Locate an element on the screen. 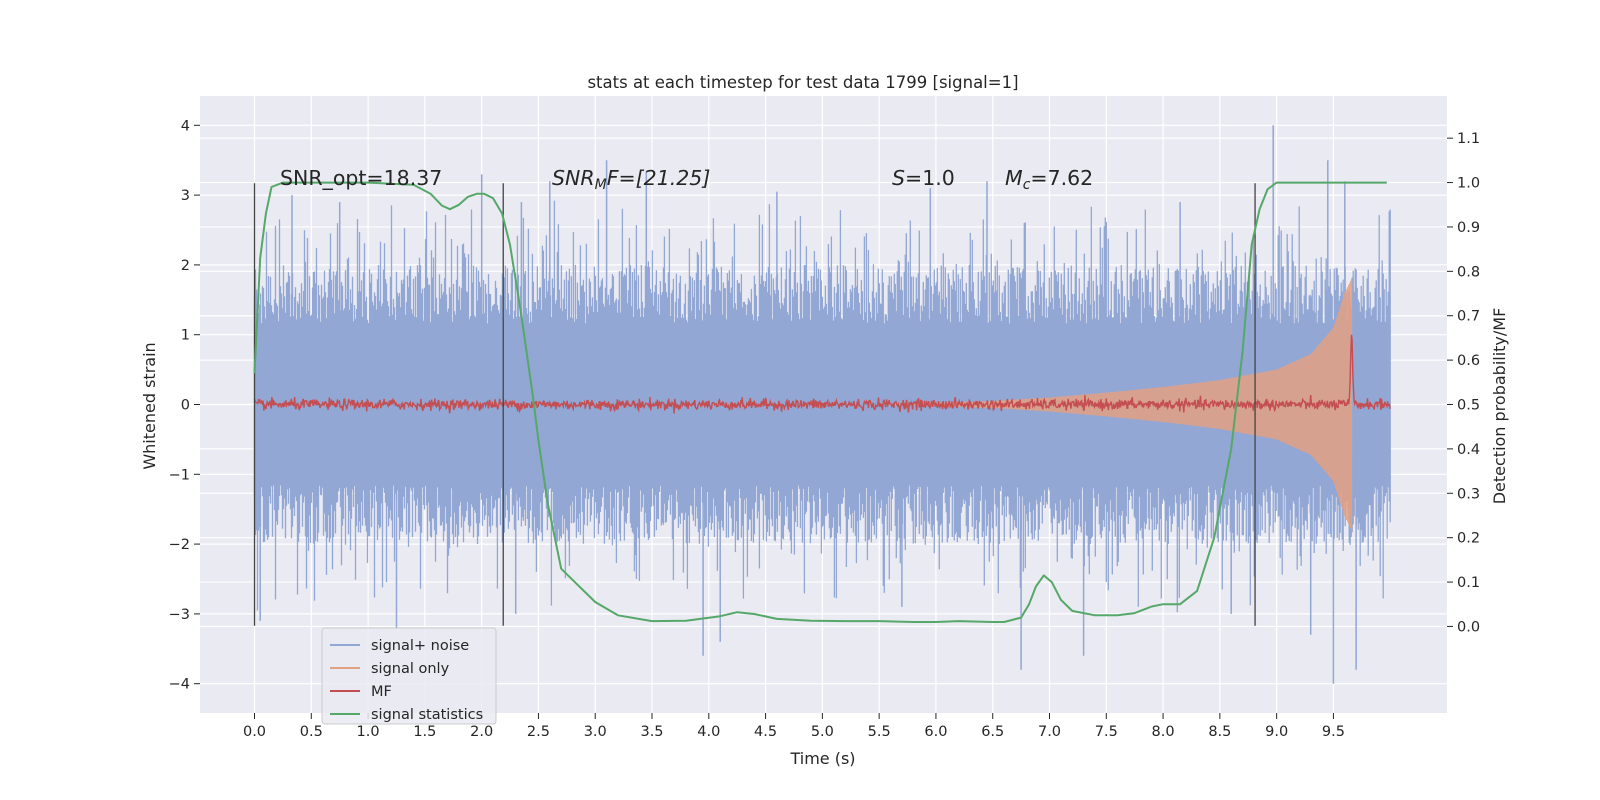  y-right-tick-label-7: 0.7 is located at coordinates (1468, 317).